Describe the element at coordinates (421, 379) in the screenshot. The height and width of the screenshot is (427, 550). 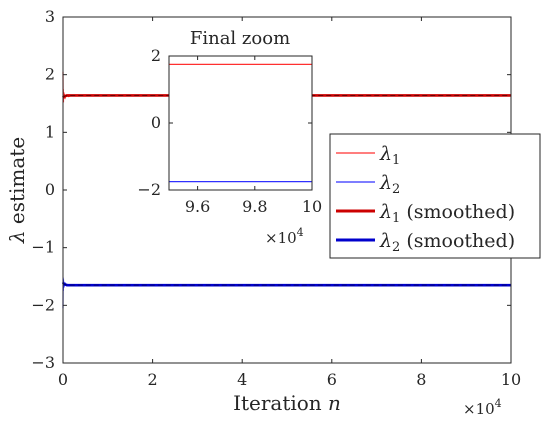
I see `main-x-tick-label: 8` at that location.